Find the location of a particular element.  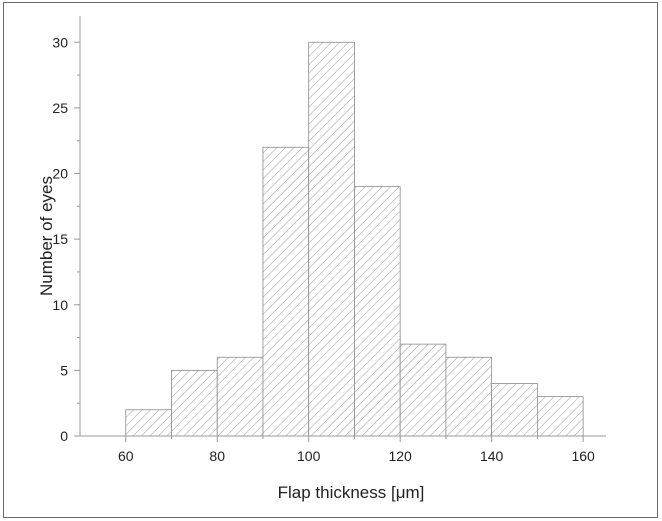

x-tick-label: 80 is located at coordinates (217, 456).